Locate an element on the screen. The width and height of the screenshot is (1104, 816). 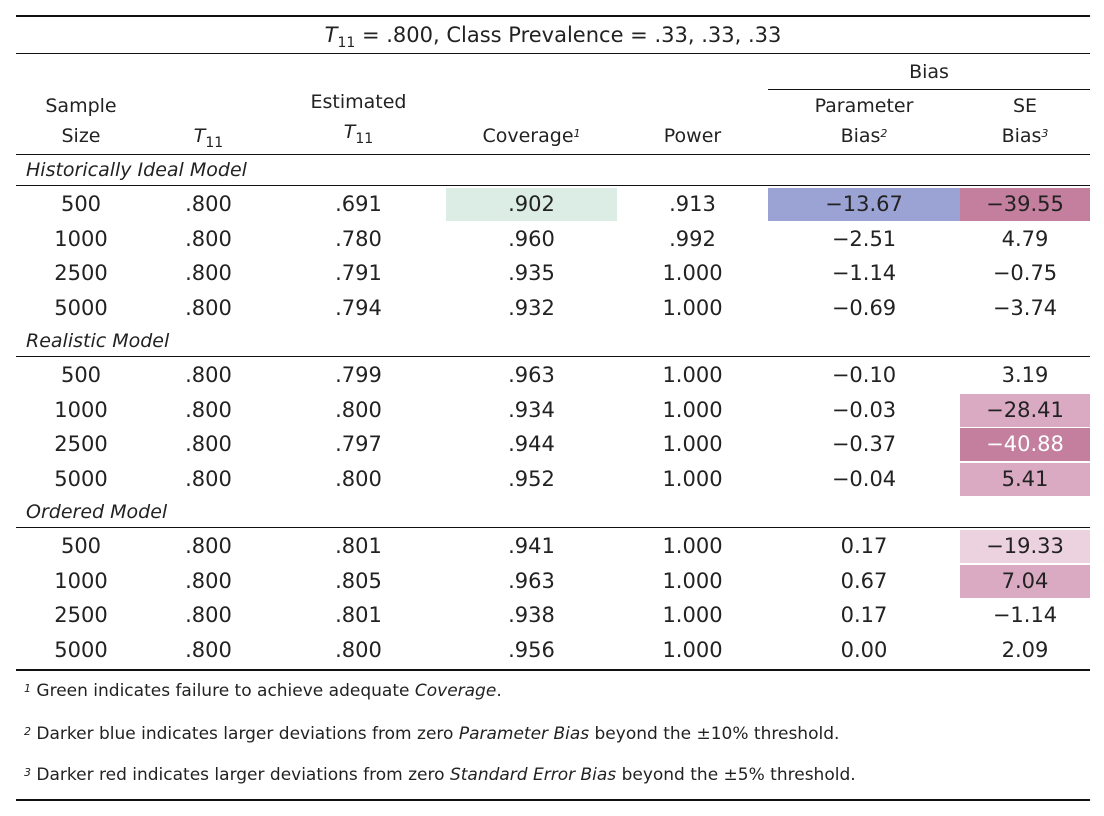
cell-coverage: .956 is located at coordinates (531, 649).